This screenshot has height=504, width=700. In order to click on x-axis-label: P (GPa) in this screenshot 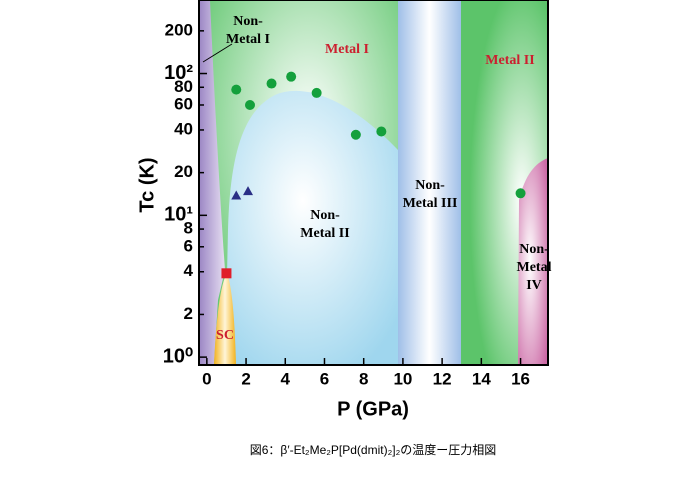, I will do `click(373, 409)`.